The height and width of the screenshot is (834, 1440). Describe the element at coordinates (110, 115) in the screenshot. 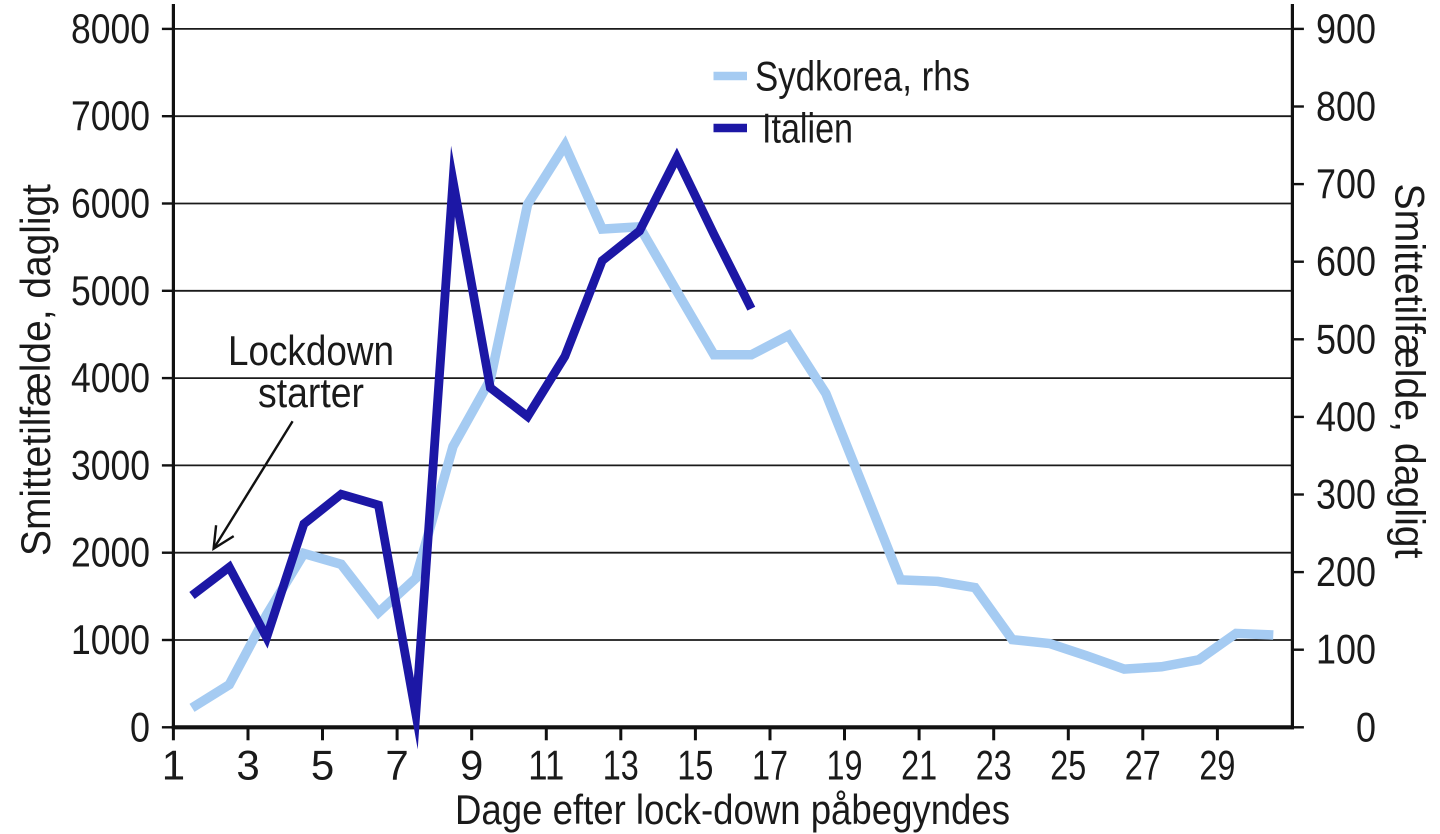

I see `svg-text: 7000` at that location.